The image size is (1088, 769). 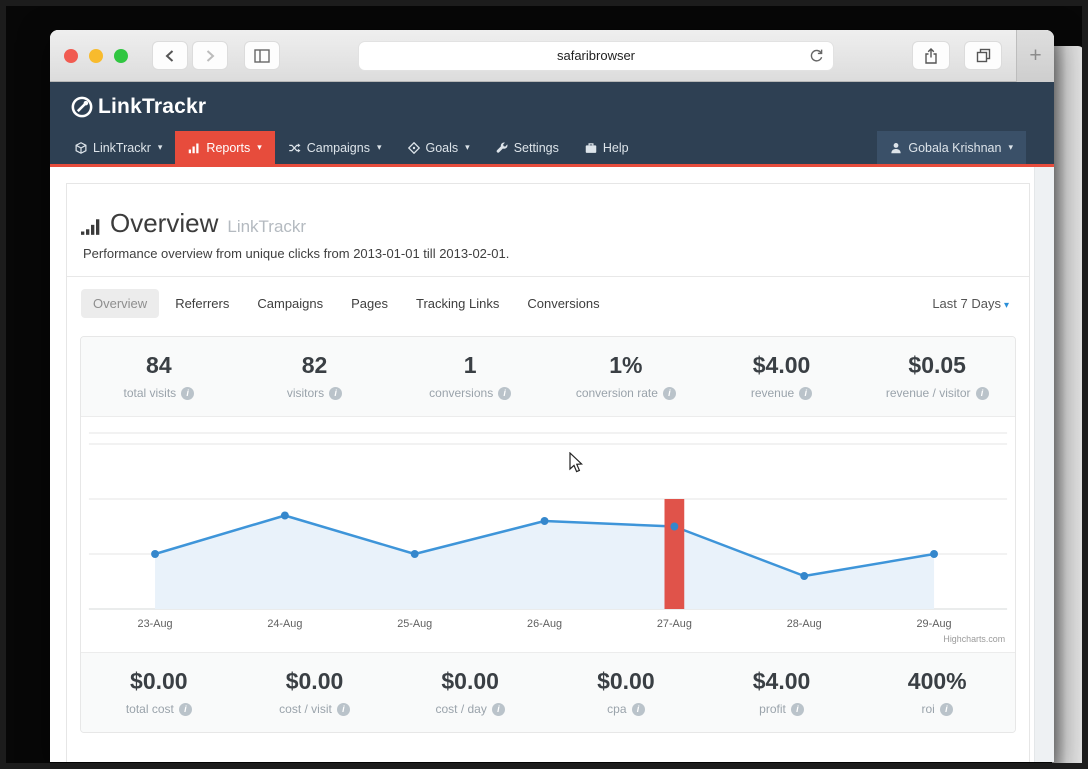 I want to click on tab-referrers: Referrers, so click(x=202, y=303).